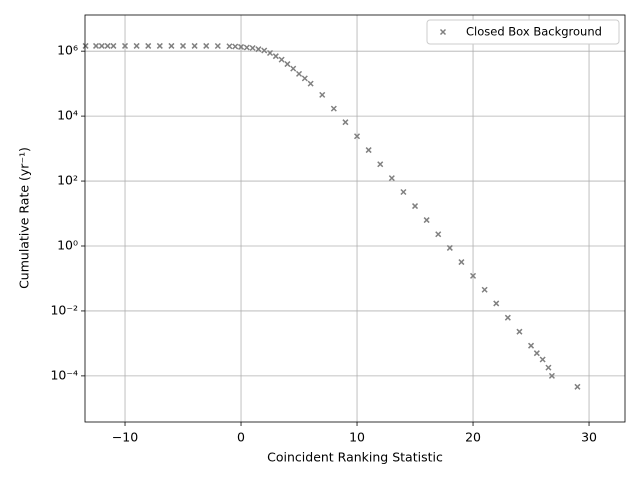  I want to click on x-tick-label: 0, so click(241, 437).